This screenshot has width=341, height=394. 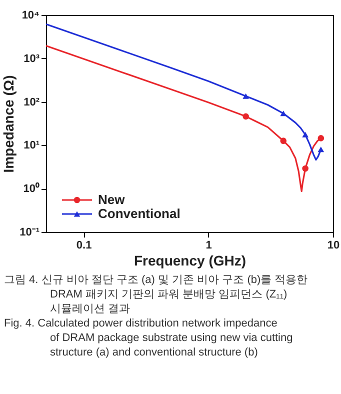 I want to click on y-tick-label: 10², so click(x=32, y=102).